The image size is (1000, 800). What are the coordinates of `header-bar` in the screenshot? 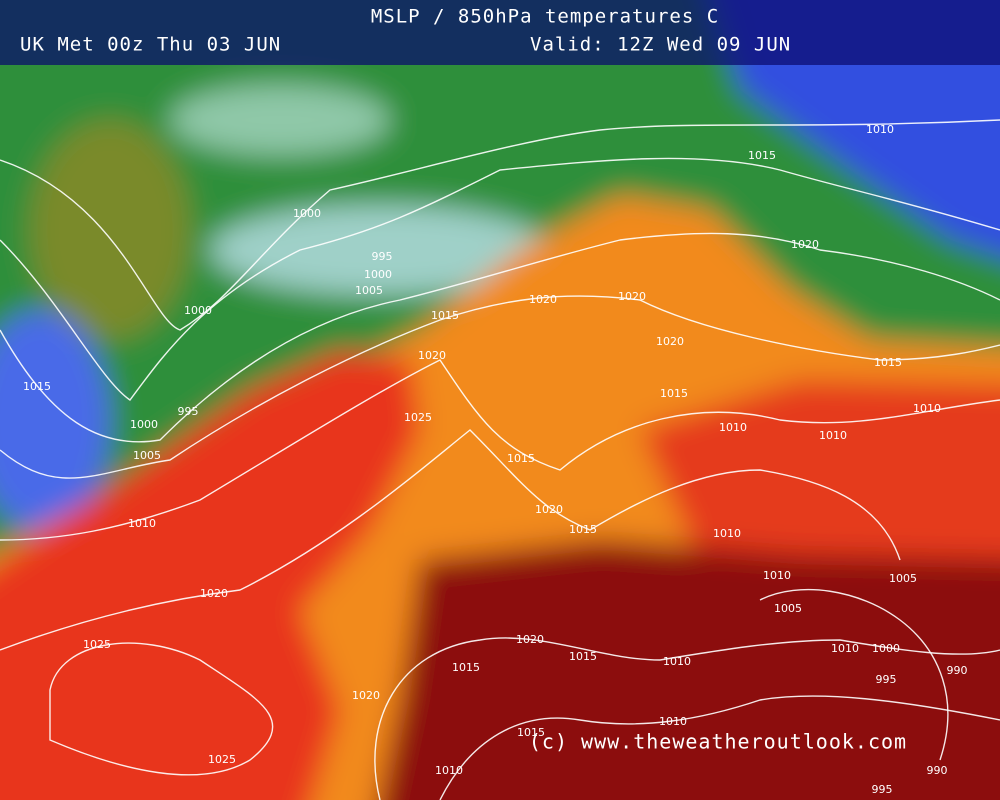 It's located at (500, 32).